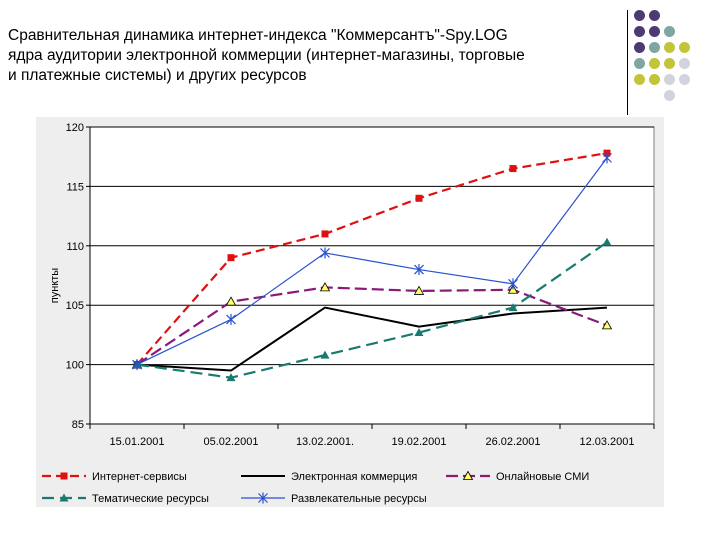 The width and height of the screenshot is (720, 540). What do you see at coordinates (542, 477) in the screenshot?
I see `legend-label: Онлайновые СМИ` at bounding box center [542, 477].